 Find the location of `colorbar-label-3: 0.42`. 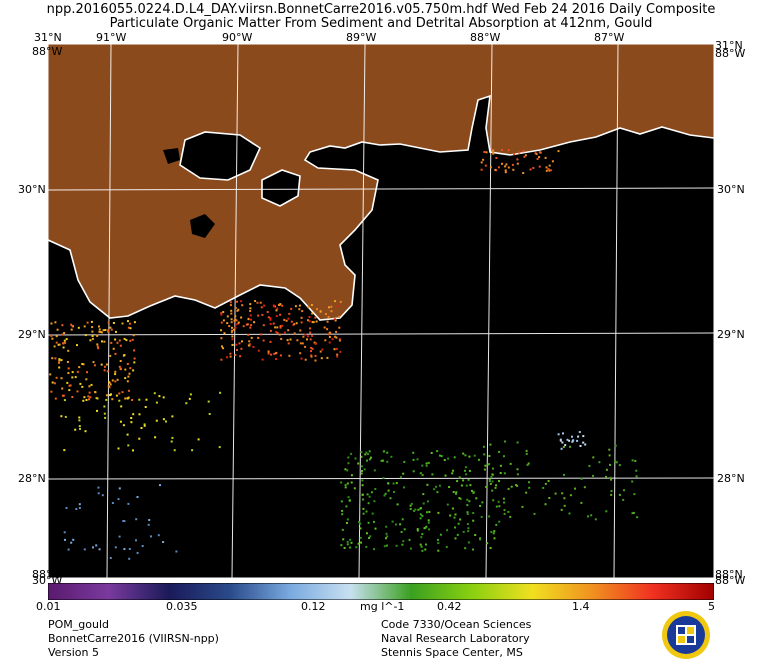

colorbar-label-3: 0.42 is located at coordinates (449, 606).